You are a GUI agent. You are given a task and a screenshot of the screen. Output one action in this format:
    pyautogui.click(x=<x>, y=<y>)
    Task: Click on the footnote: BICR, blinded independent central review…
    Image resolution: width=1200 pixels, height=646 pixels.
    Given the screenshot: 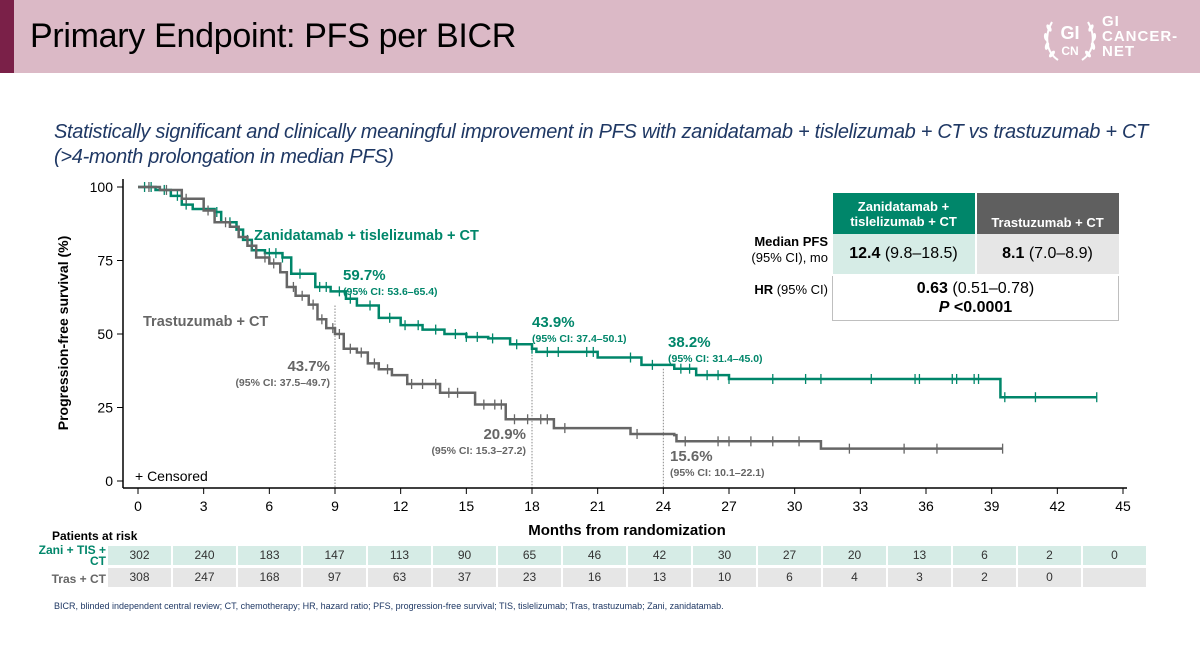 What is the action you would take?
    pyautogui.click(x=389, y=606)
    